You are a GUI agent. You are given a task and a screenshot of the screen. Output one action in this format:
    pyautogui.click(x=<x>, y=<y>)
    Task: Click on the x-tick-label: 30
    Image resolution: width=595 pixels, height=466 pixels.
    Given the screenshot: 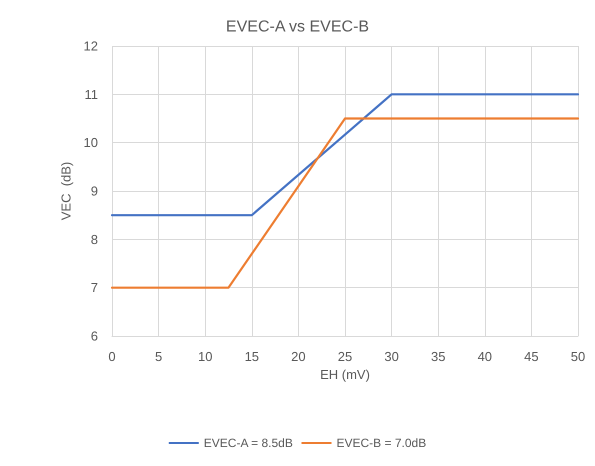 What is the action you would take?
    pyautogui.click(x=391, y=356)
    